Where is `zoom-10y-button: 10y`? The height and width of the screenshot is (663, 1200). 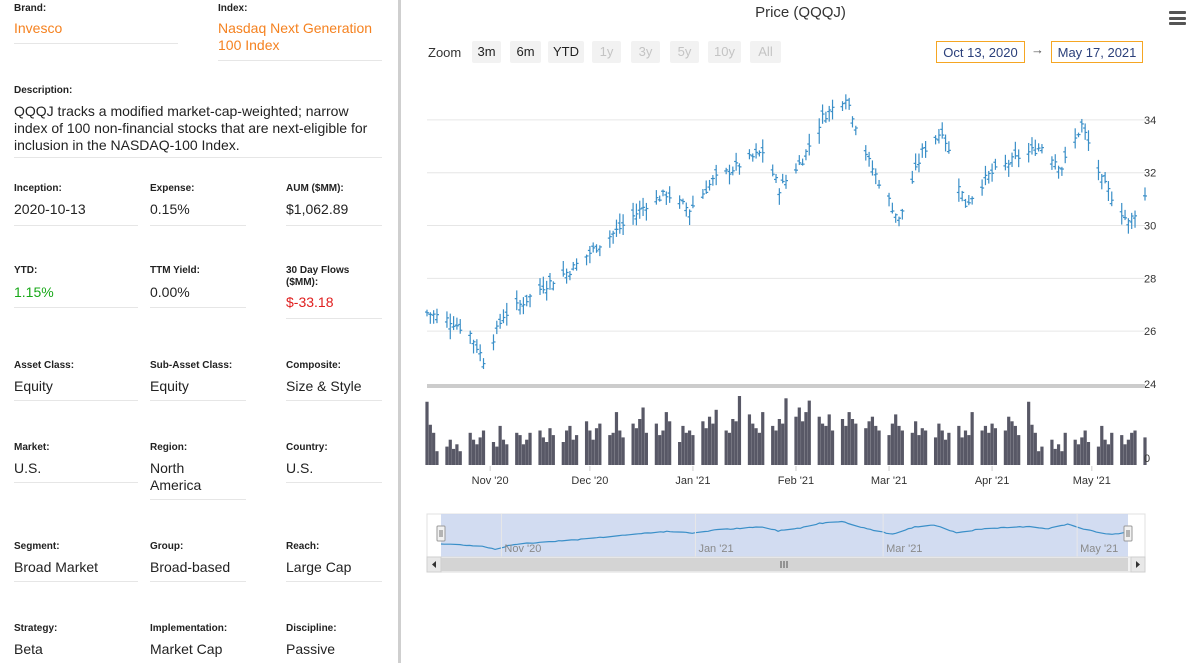
zoom-10y-button: 10y is located at coordinates (724, 52).